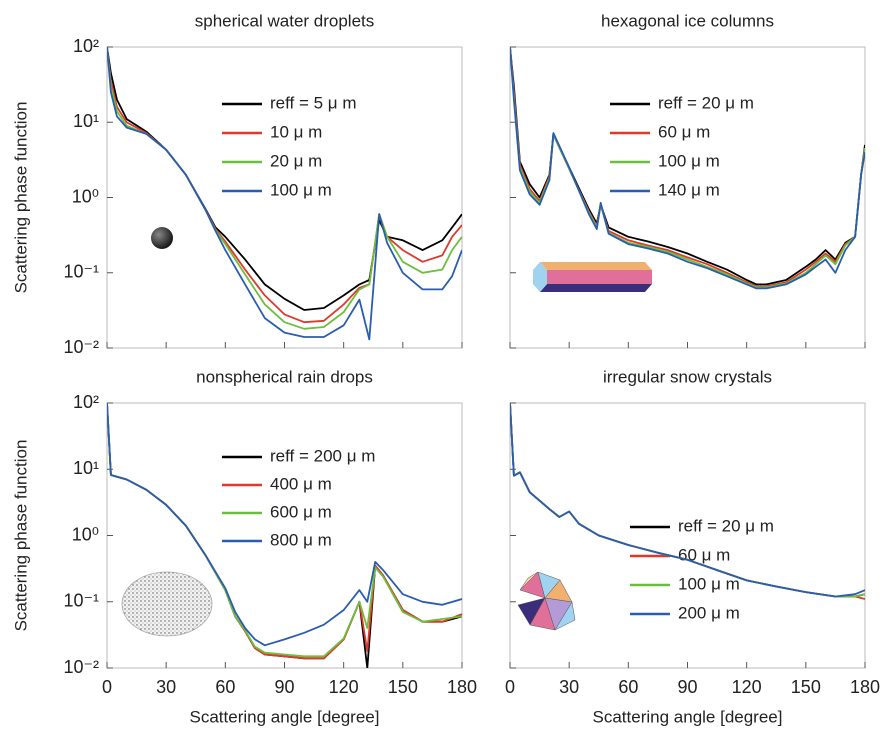 This screenshot has width=885, height=729. I want to click on legend-label: reff = 200 μ m, so click(322, 455).